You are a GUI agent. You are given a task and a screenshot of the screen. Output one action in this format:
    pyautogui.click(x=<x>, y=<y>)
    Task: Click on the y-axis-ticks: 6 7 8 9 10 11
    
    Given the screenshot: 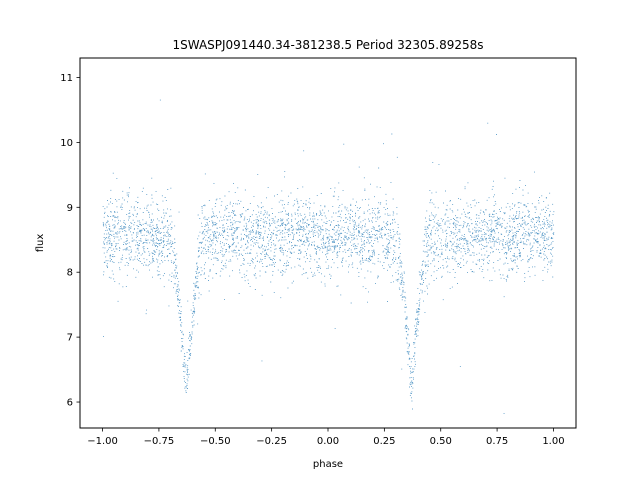 What is the action you would take?
    pyautogui.click(x=70, y=241)
    